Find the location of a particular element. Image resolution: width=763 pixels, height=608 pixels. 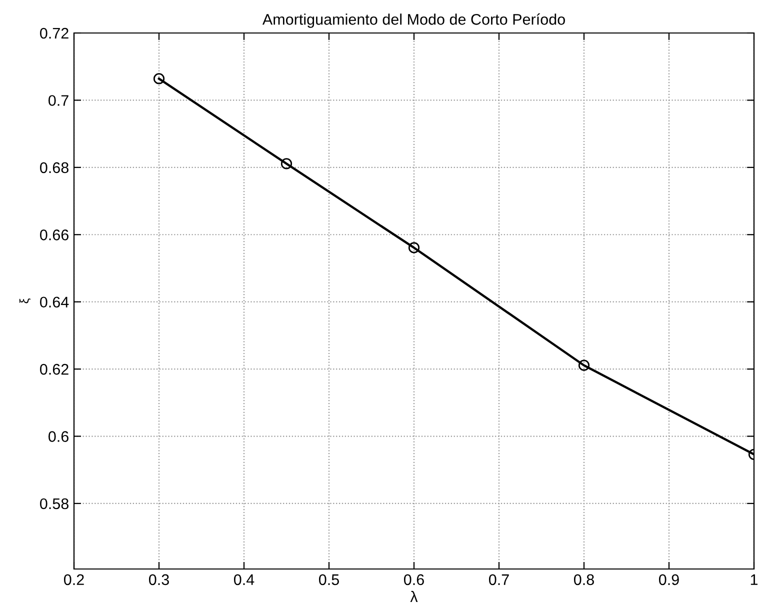

y-tick-label: 0.68 is located at coordinates (54, 168).